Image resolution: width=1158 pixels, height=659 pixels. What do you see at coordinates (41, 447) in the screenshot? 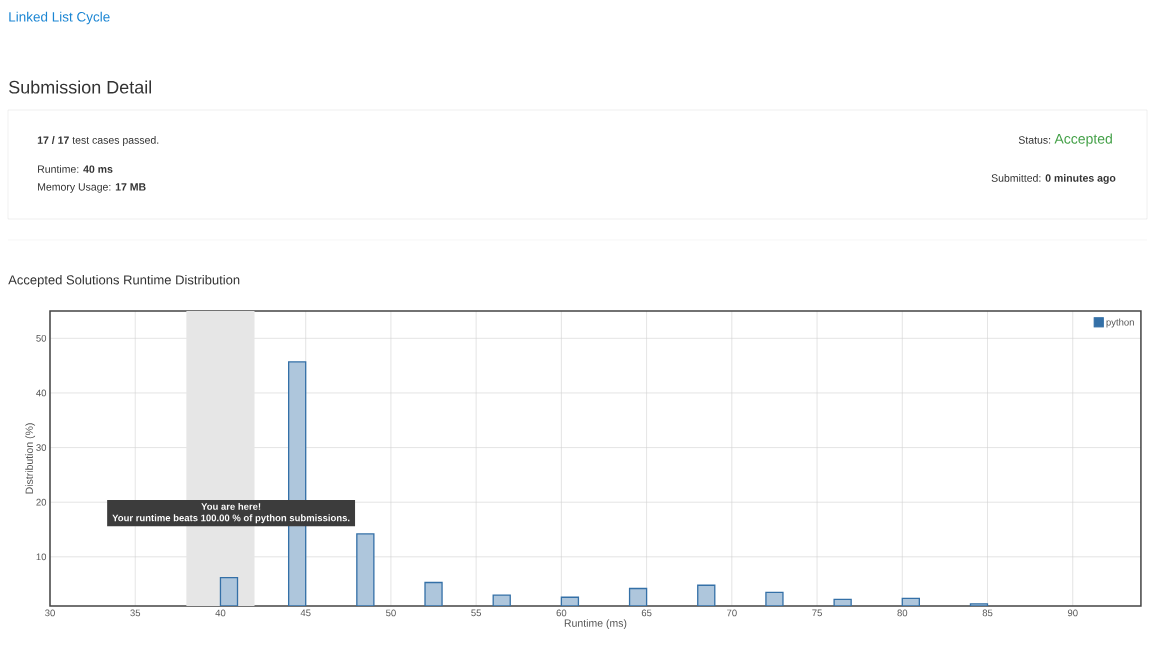
I see `y-tick-label: 30` at bounding box center [41, 447].